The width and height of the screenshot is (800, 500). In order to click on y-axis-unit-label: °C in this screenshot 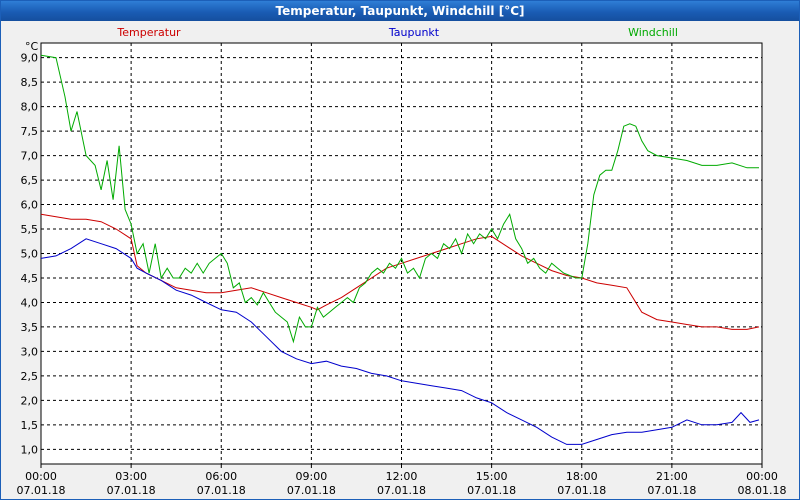, I will do `click(32, 46)`.